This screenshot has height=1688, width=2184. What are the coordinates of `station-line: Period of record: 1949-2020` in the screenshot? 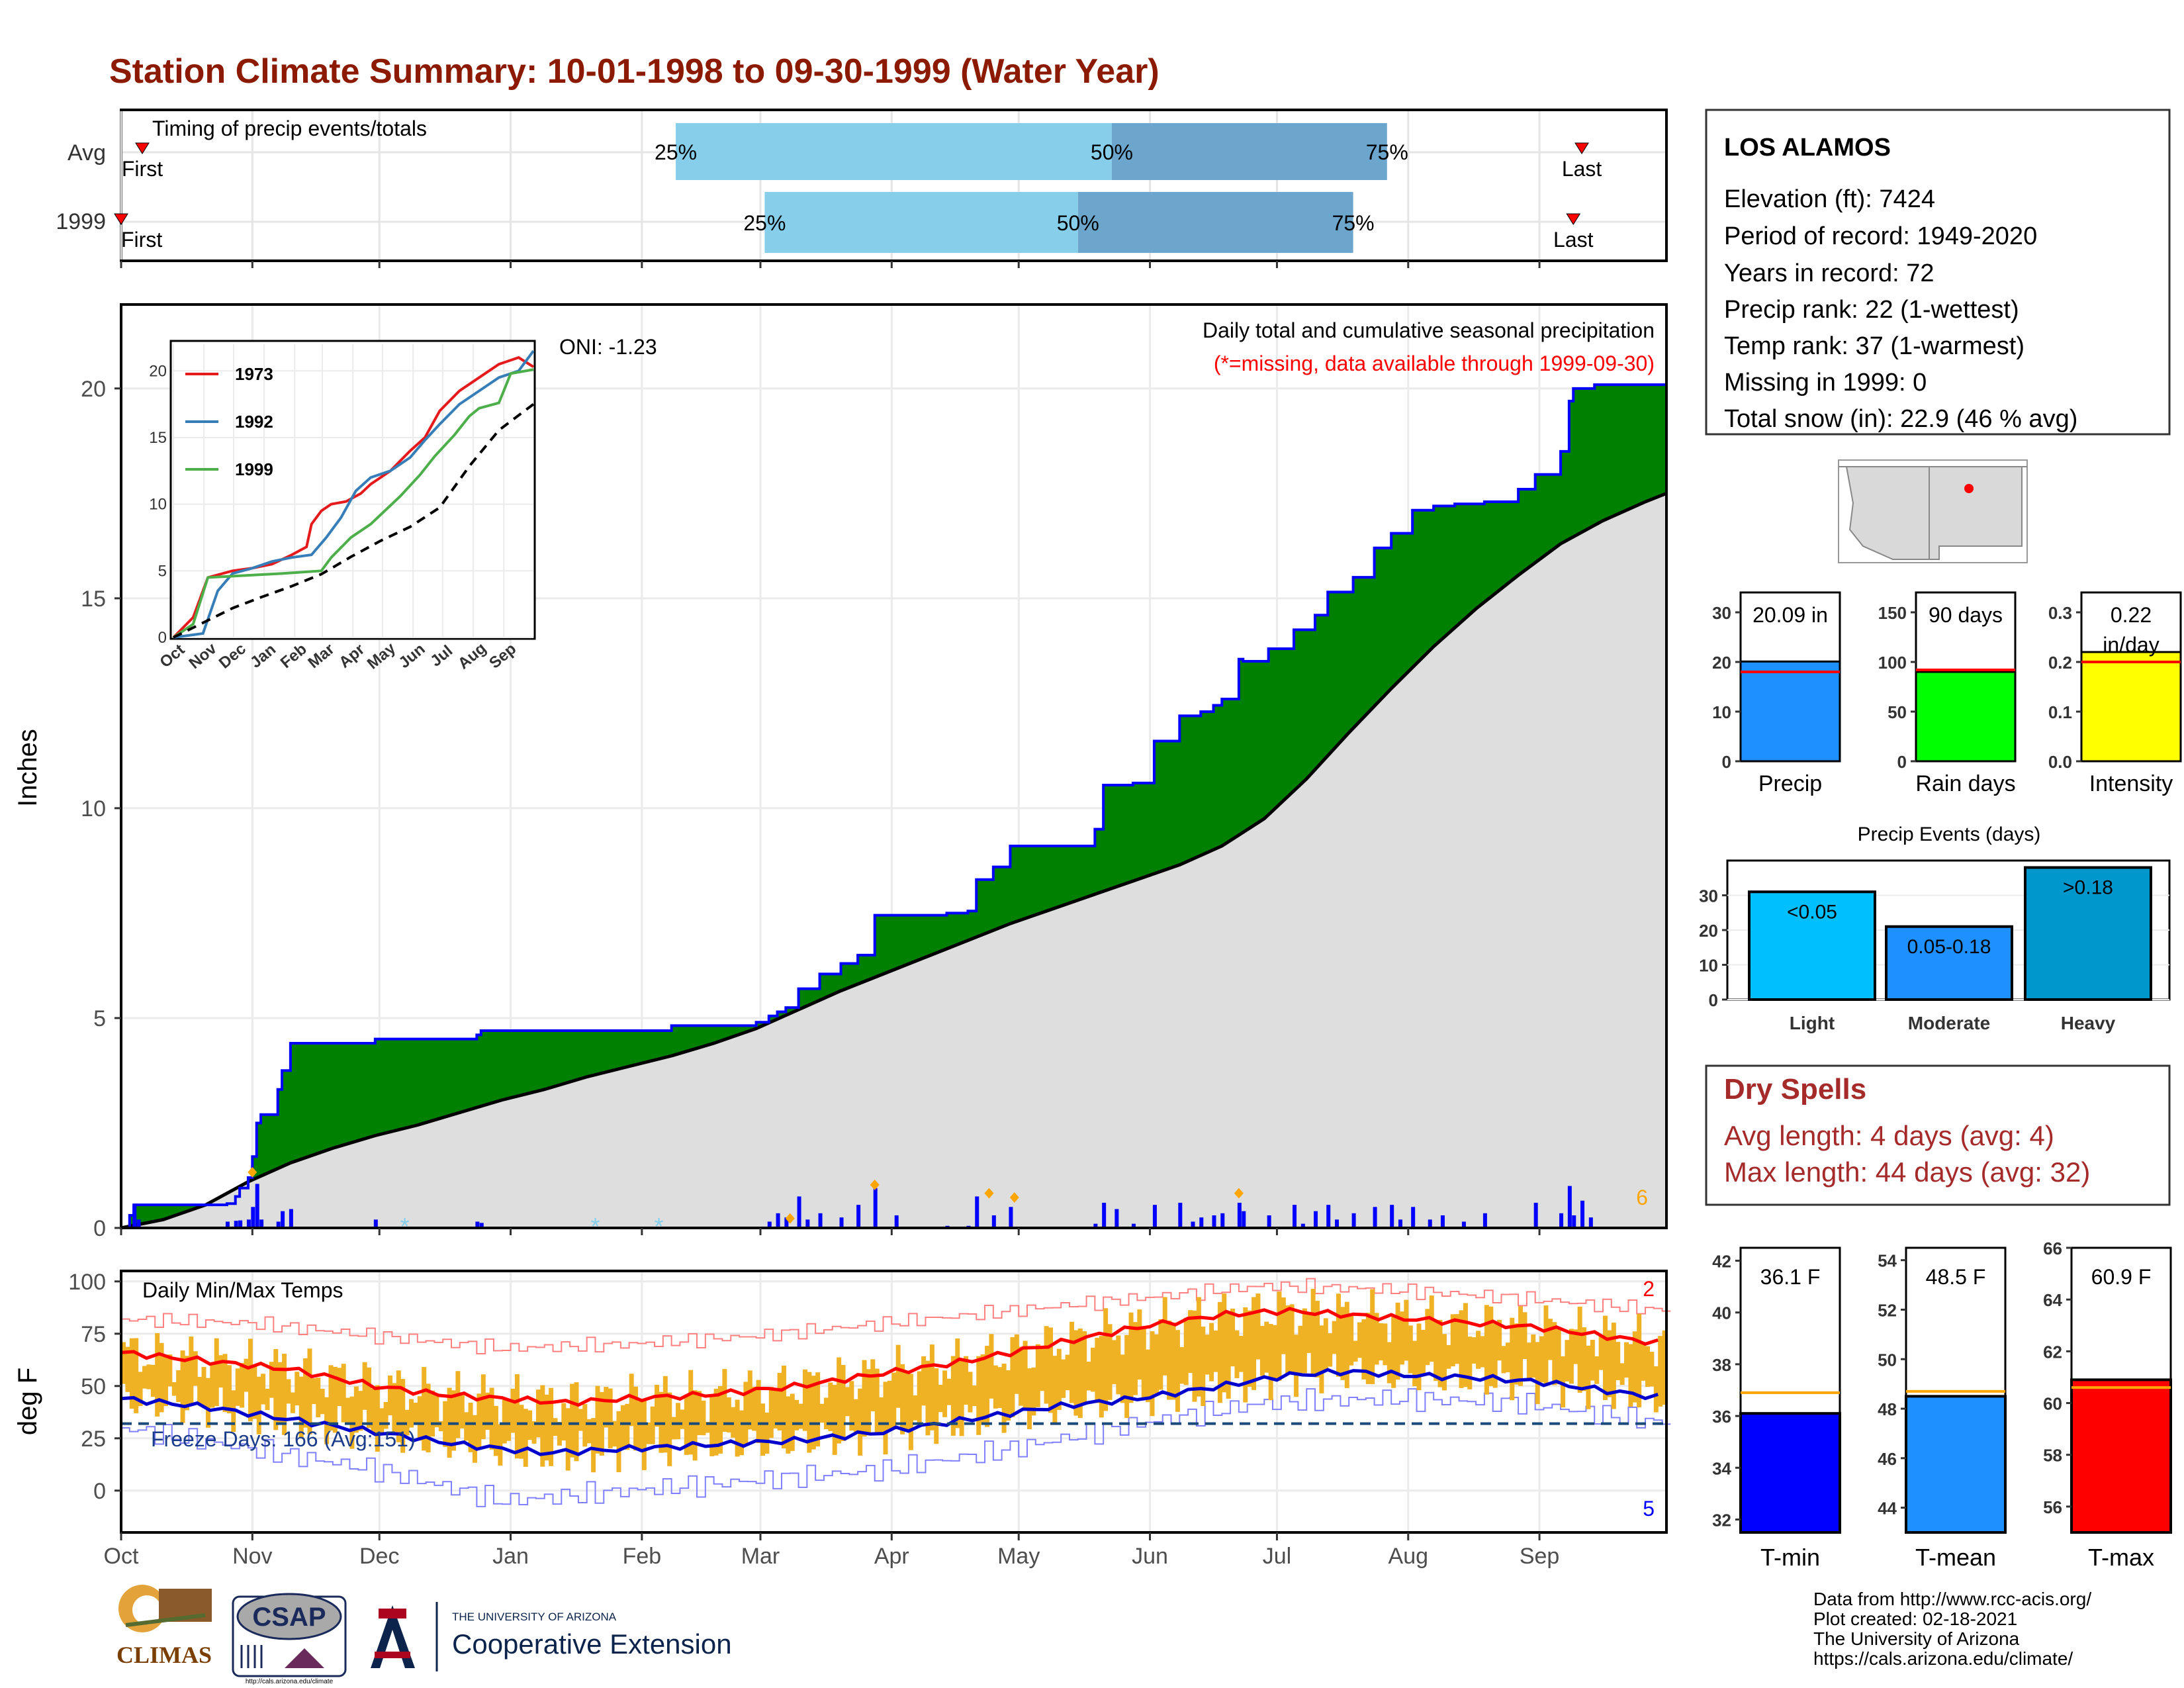 It's located at (1880, 236).